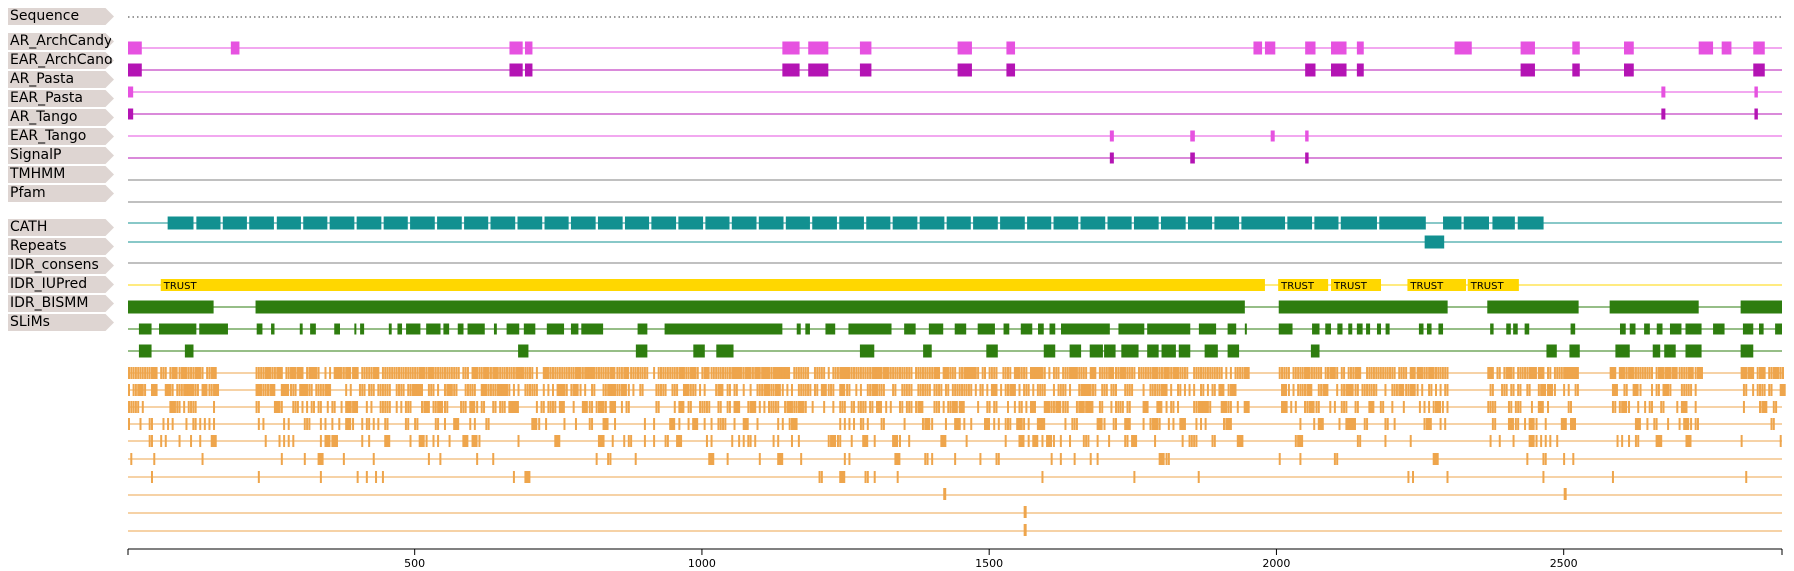 Image resolution: width=1794 pixels, height=571 pixels. Describe the element at coordinates (61, 79) in the screenshot. I see `track-label-ar-pasta: AR_Pasta` at that location.